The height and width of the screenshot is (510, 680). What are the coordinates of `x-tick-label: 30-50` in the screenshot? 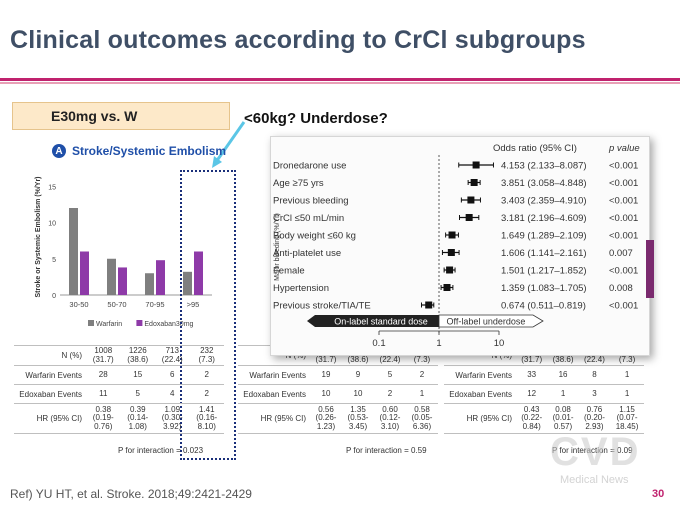 It's located at (78, 304).